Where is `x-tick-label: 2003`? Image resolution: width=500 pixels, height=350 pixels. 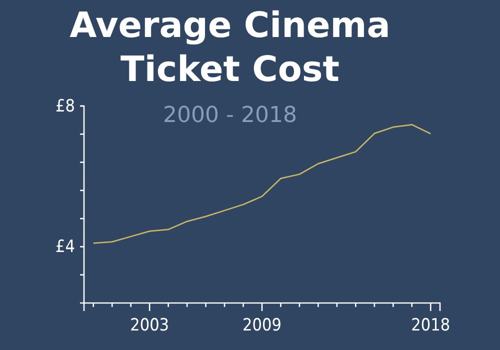 x-tick-label: 2003 is located at coordinates (150, 326).